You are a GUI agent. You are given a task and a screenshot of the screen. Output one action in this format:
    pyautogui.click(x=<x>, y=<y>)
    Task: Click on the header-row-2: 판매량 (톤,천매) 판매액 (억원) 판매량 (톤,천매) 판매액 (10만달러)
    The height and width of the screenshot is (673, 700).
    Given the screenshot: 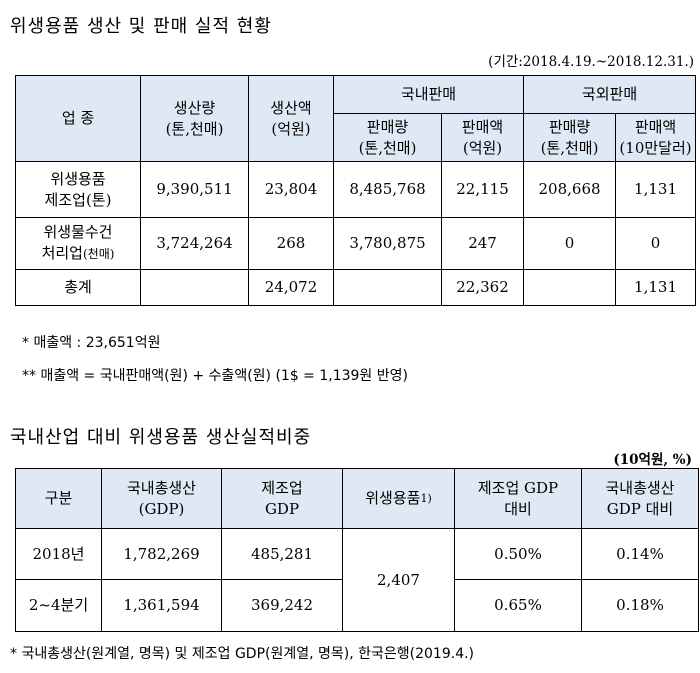 What is the action you would take?
    pyautogui.click(x=356, y=137)
    